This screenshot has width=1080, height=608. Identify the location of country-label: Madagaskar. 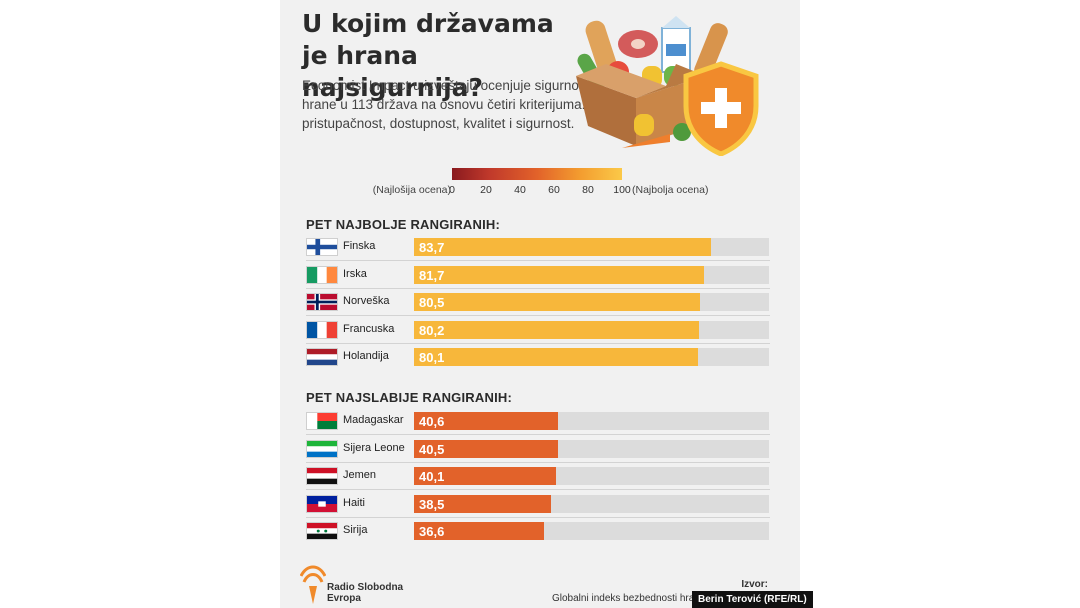
(373, 420).